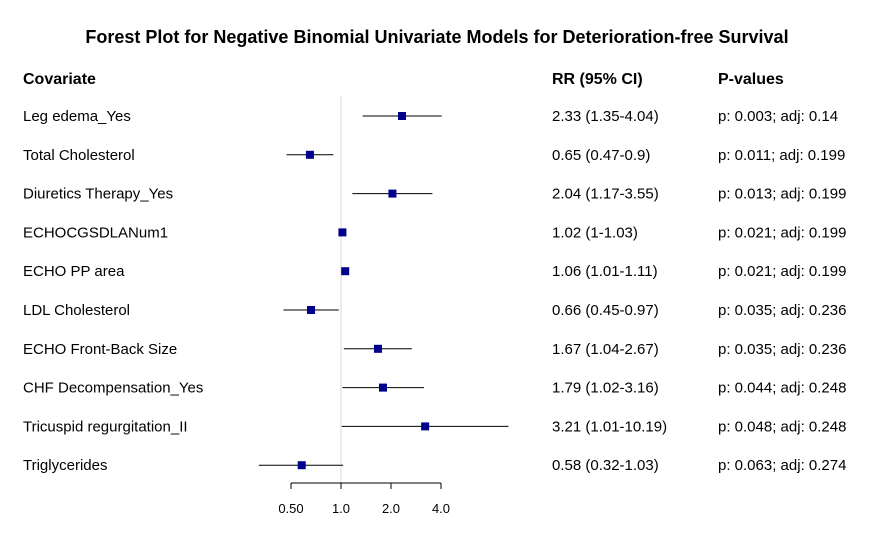 This screenshot has width=875, height=545. Describe the element at coordinates (59, 79) in the screenshot. I see `covariate-header: Covariate` at that location.